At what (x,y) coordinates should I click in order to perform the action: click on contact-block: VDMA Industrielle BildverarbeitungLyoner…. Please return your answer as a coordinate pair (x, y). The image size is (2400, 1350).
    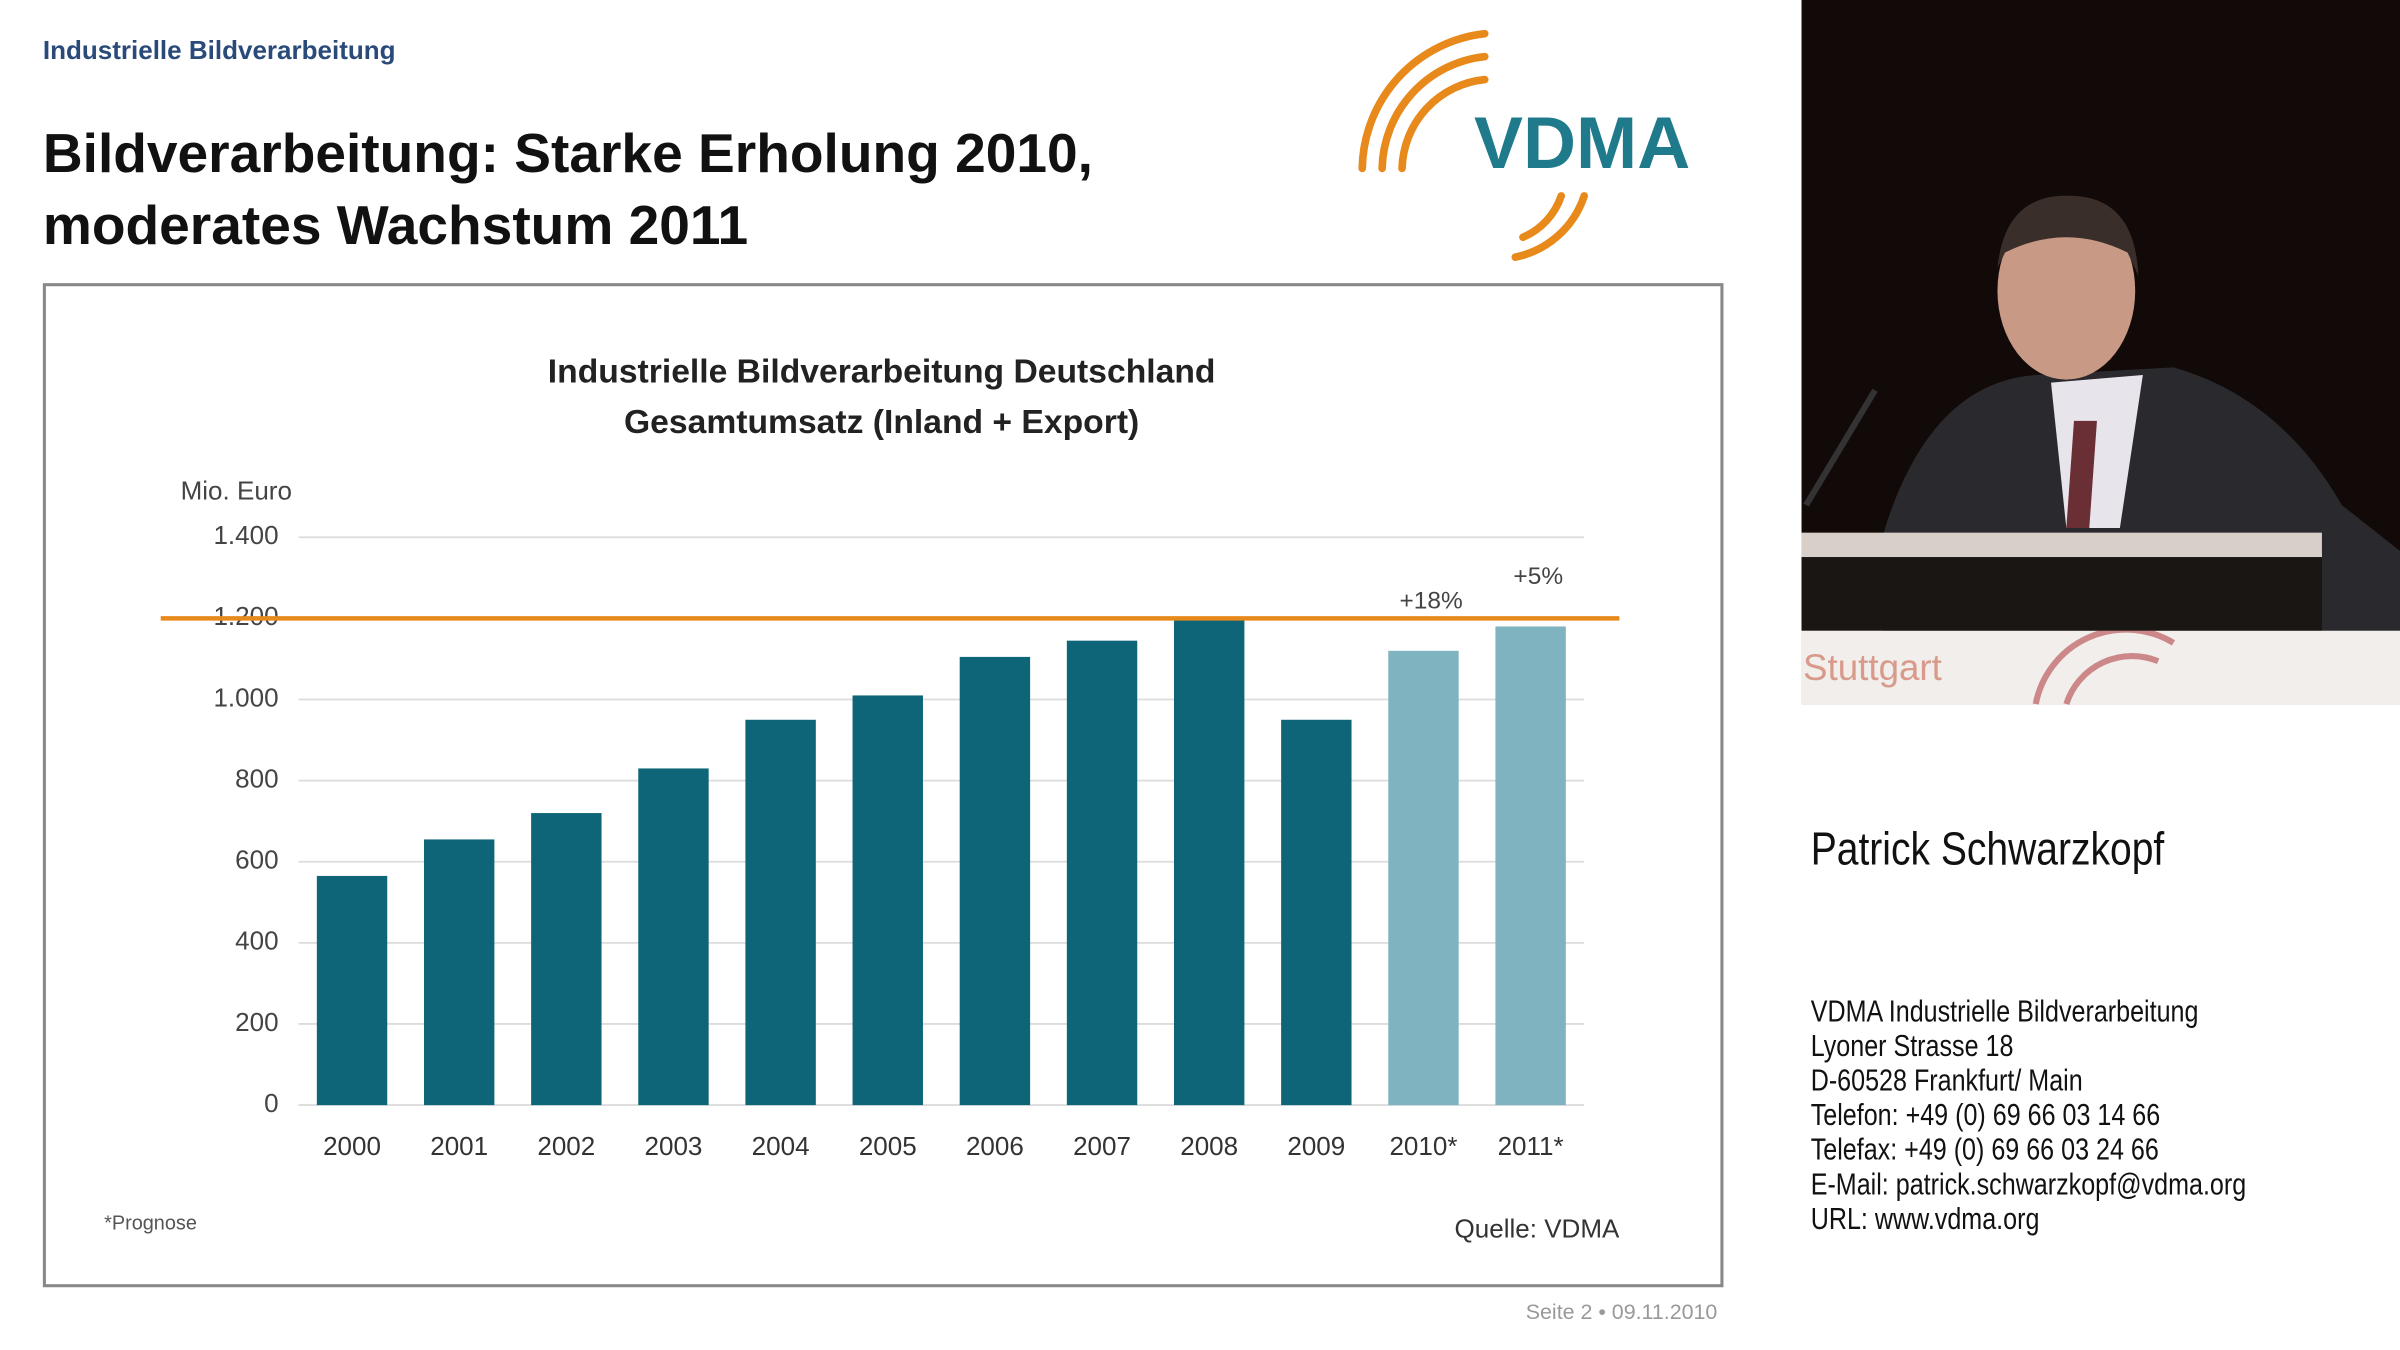
    Looking at the image, I should click on (2028, 1114).